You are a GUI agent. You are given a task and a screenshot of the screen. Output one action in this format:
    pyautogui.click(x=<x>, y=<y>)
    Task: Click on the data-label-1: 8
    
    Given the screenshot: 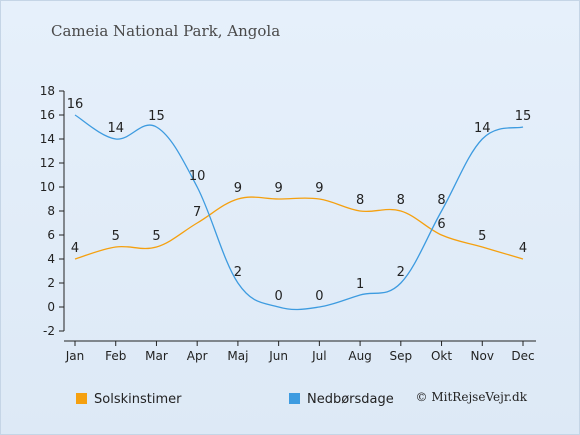 What is the action you would take?
    pyautogui.click(x=441, y=200)
    